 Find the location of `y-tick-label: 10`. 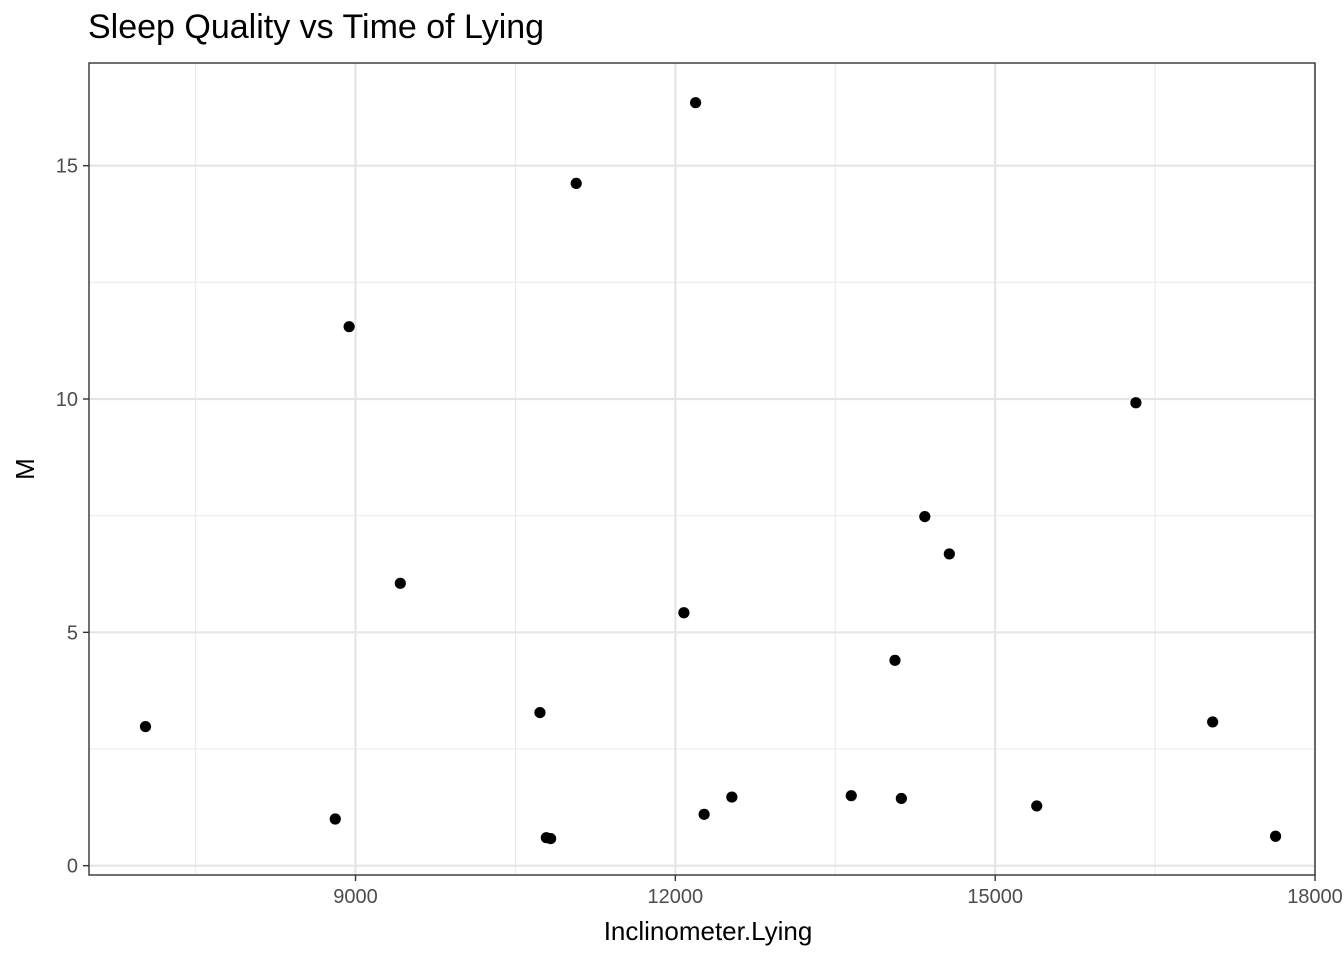

y-tick-label: 10 is located at coordinates (67, 400).